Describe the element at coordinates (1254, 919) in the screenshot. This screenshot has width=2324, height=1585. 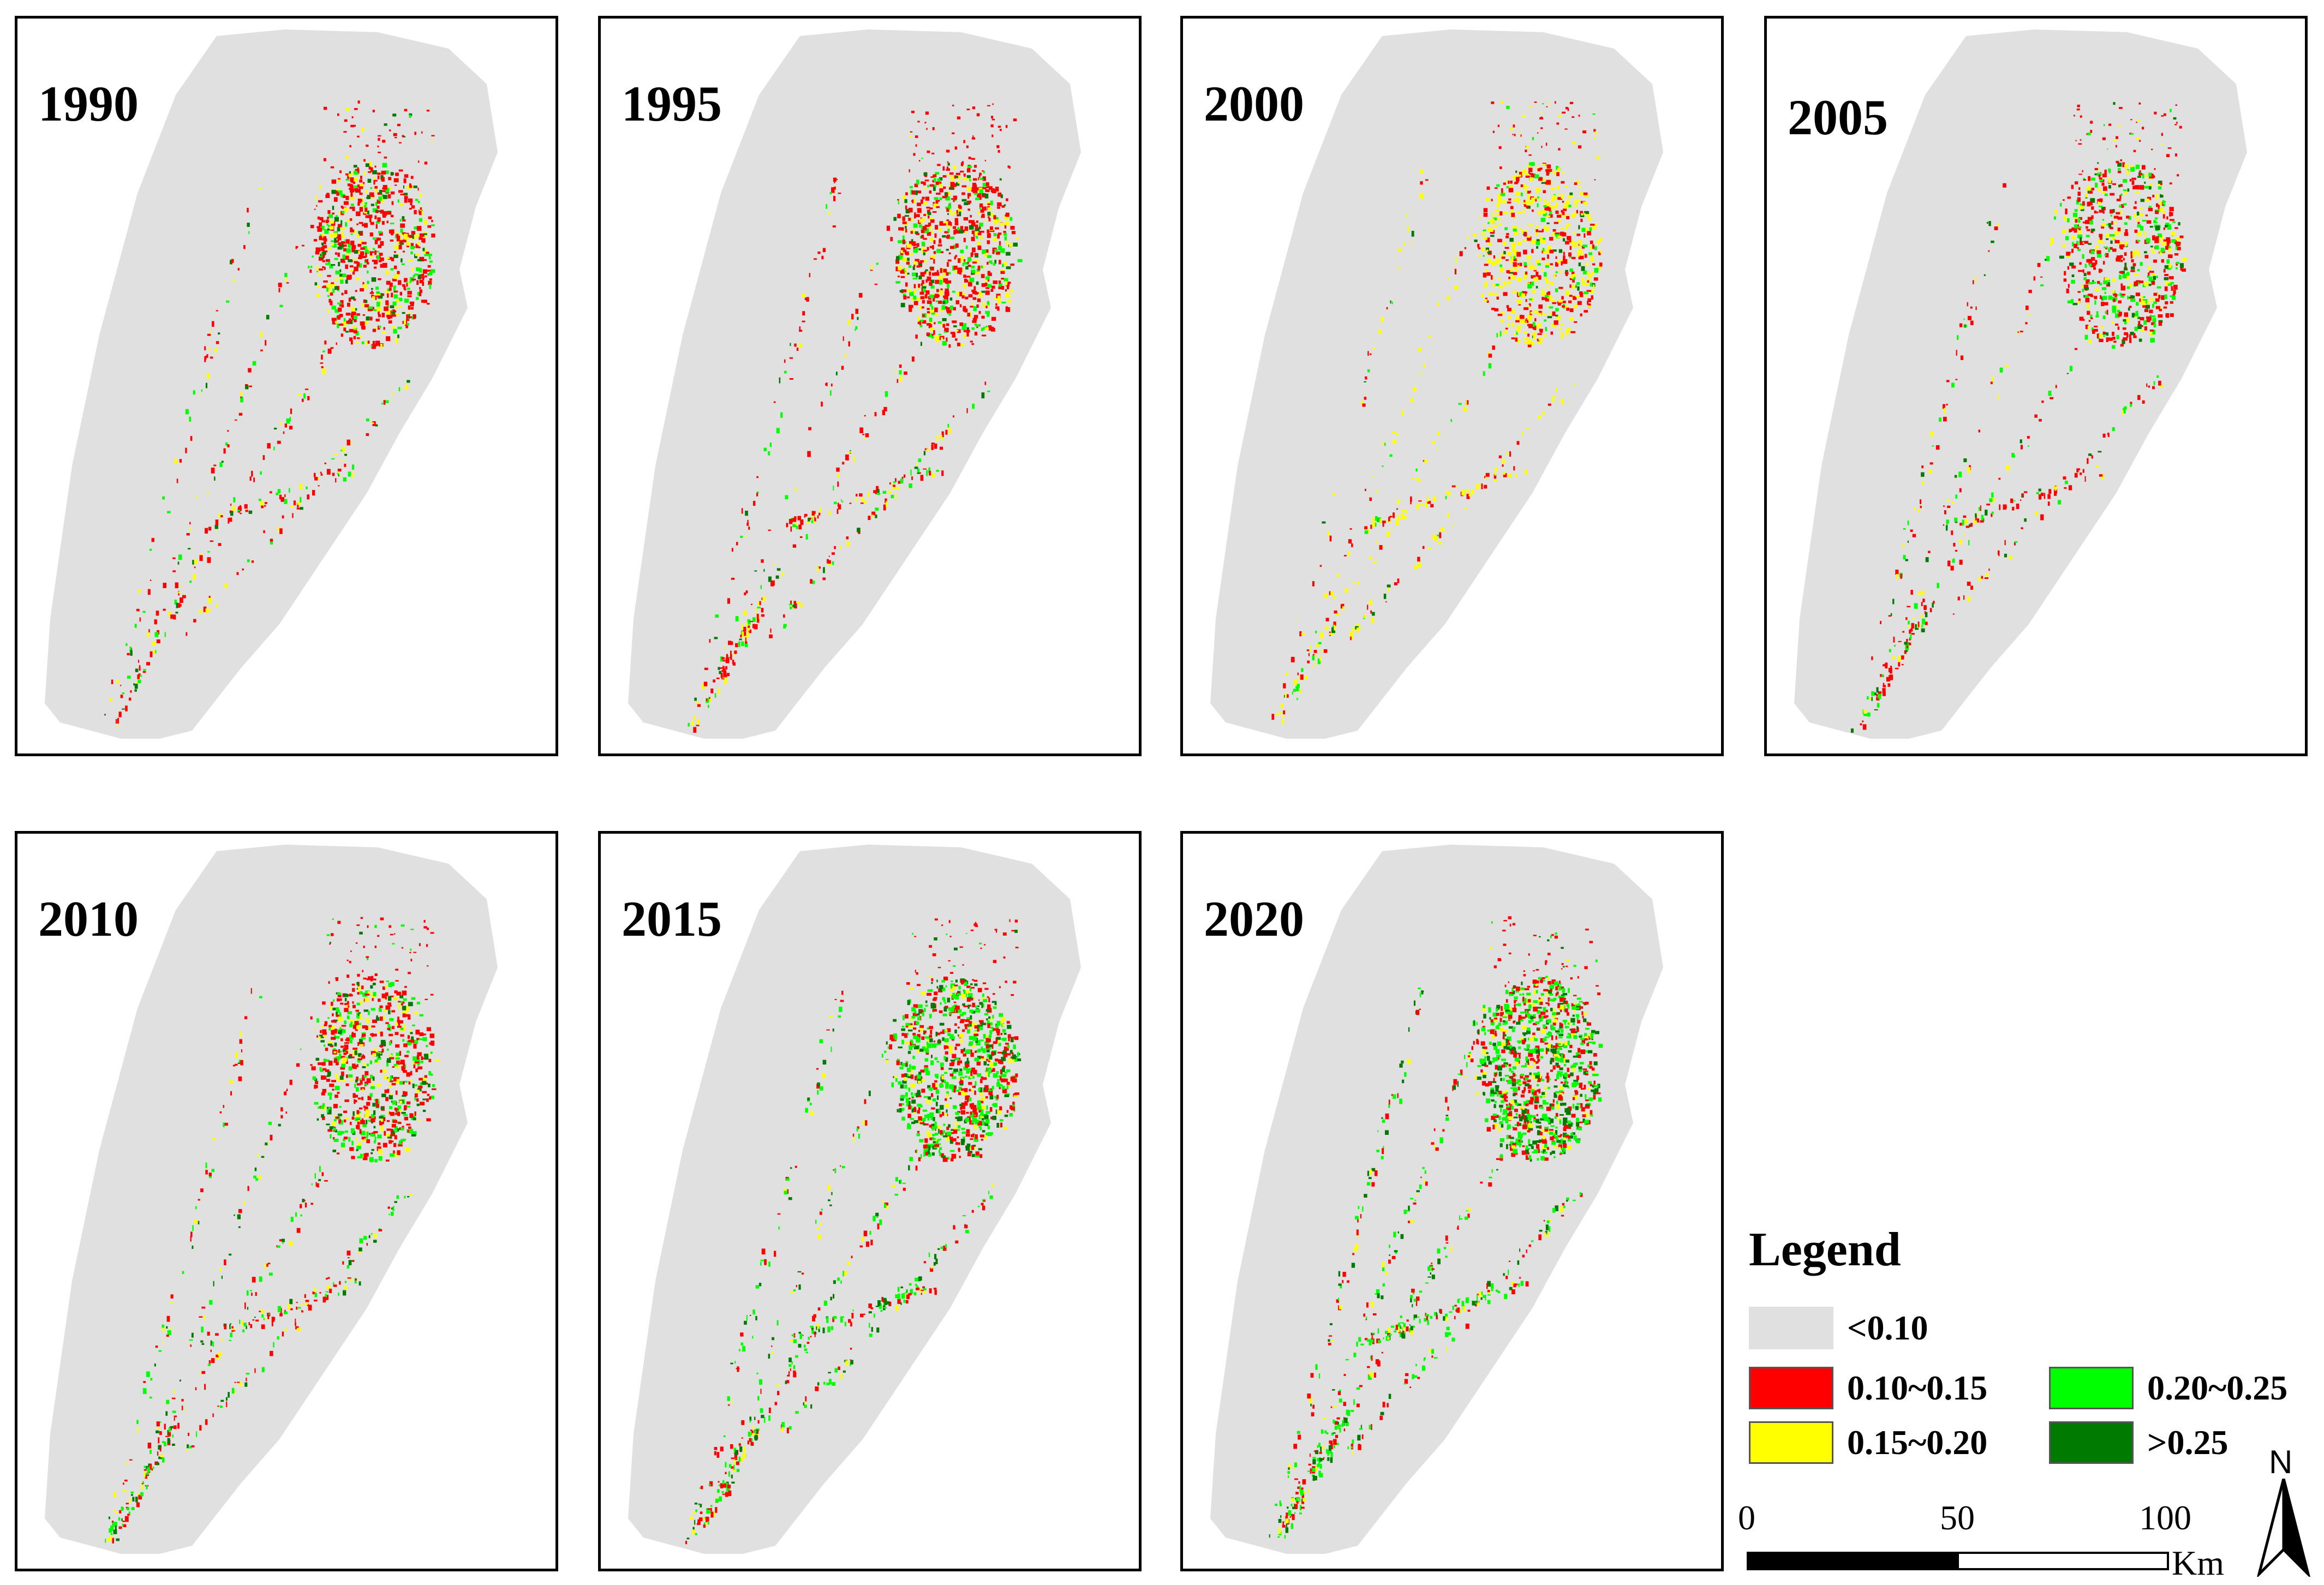
I see `panel-year-label: 2020` at that location.